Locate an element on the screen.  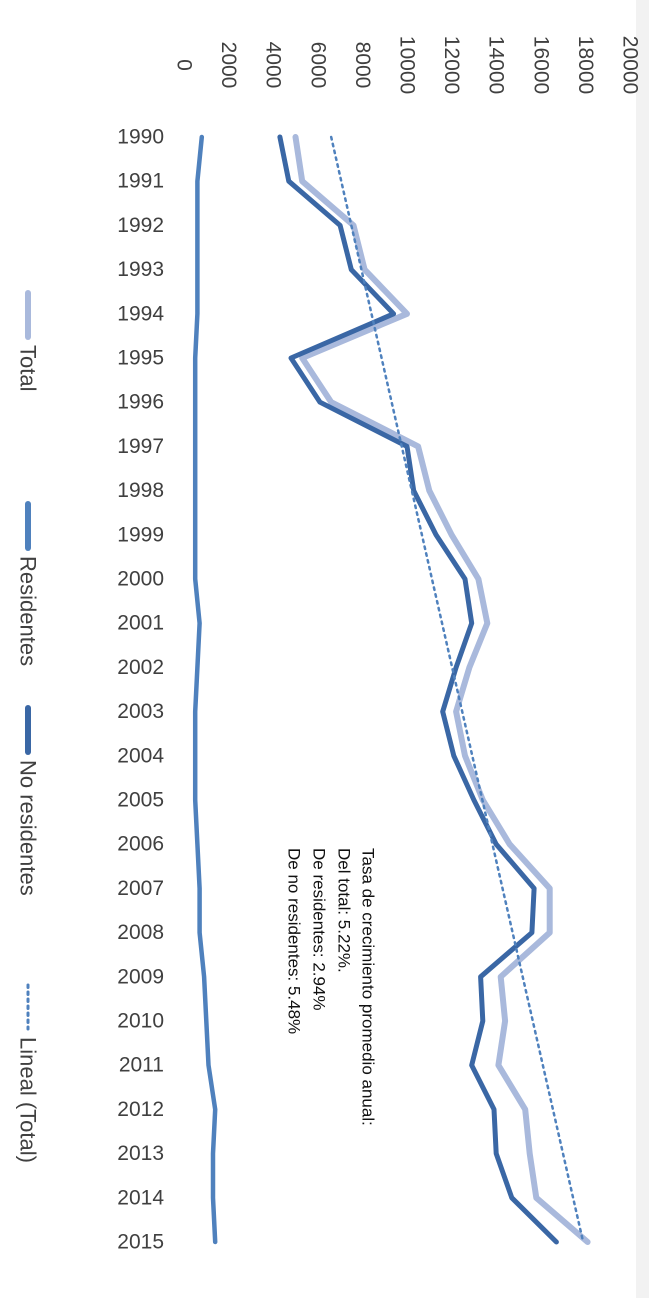
year-tick-label: 2008 is located at coordinates (140, 932).